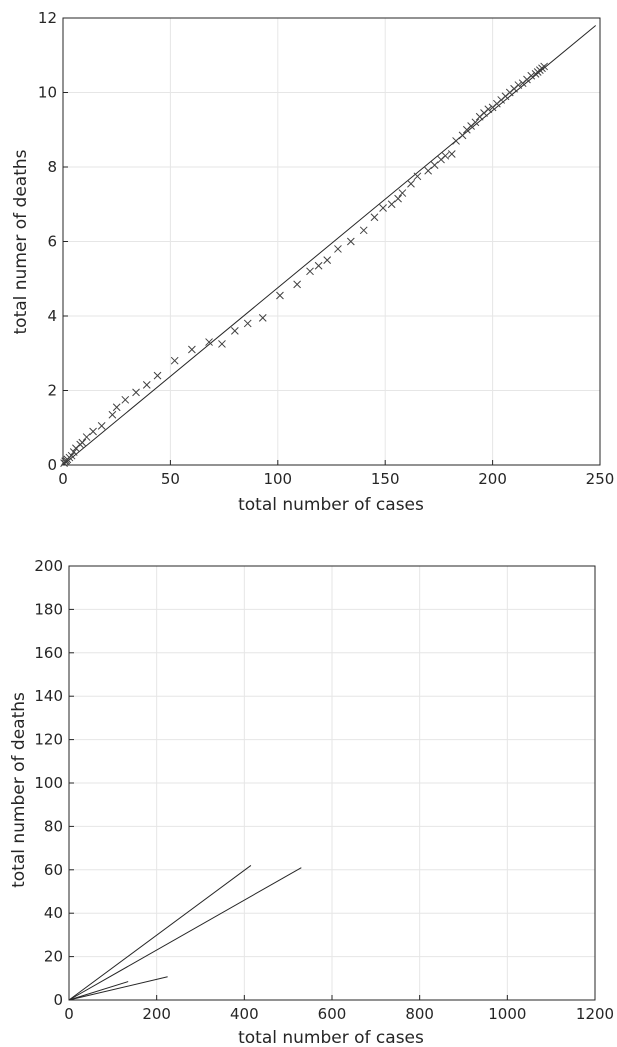 This screenshot has height=1047, width=617. Describe the element at coordinates (47, 93) in the screenshot. I see `y-tick-label: 10` at that location.